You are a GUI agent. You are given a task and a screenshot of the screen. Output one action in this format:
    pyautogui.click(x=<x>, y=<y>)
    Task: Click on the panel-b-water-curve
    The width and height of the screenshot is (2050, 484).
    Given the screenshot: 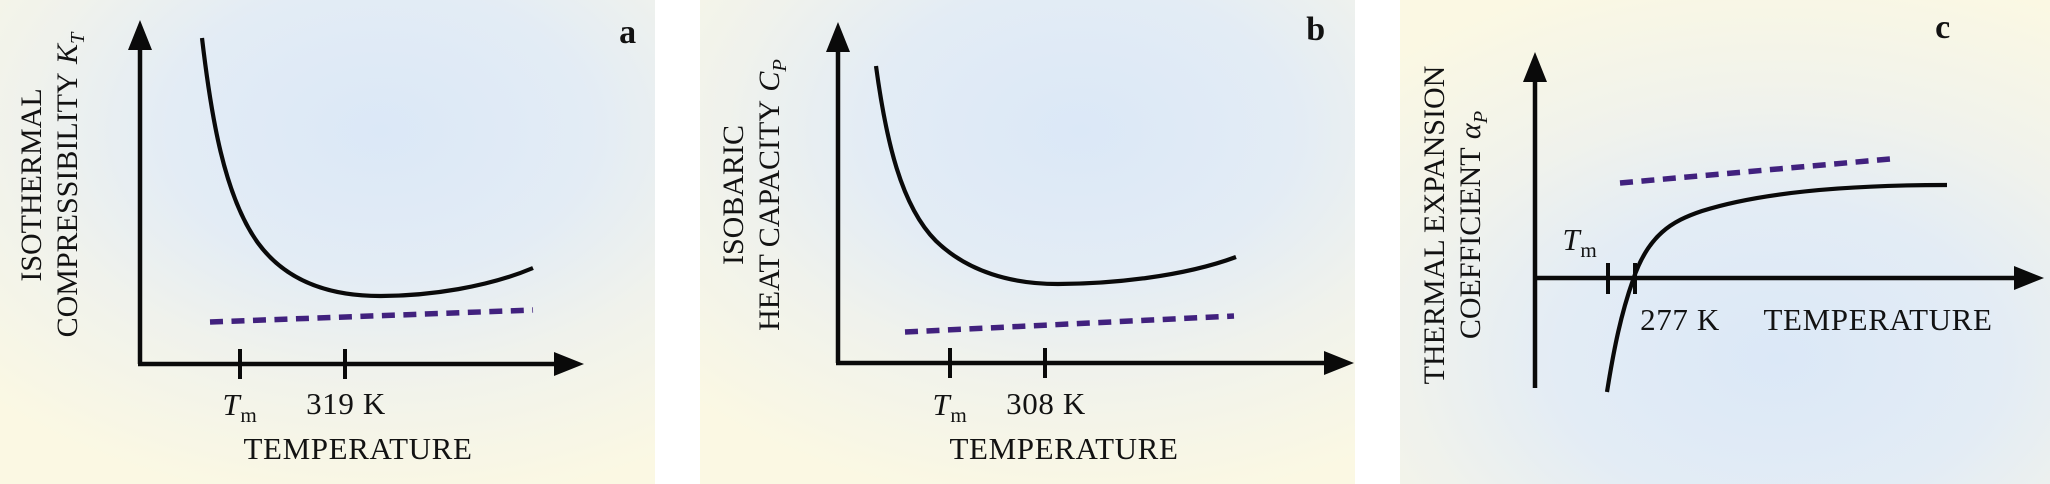 What is the action you would take?
    pyautogui.click(x=1055, y=176)
    